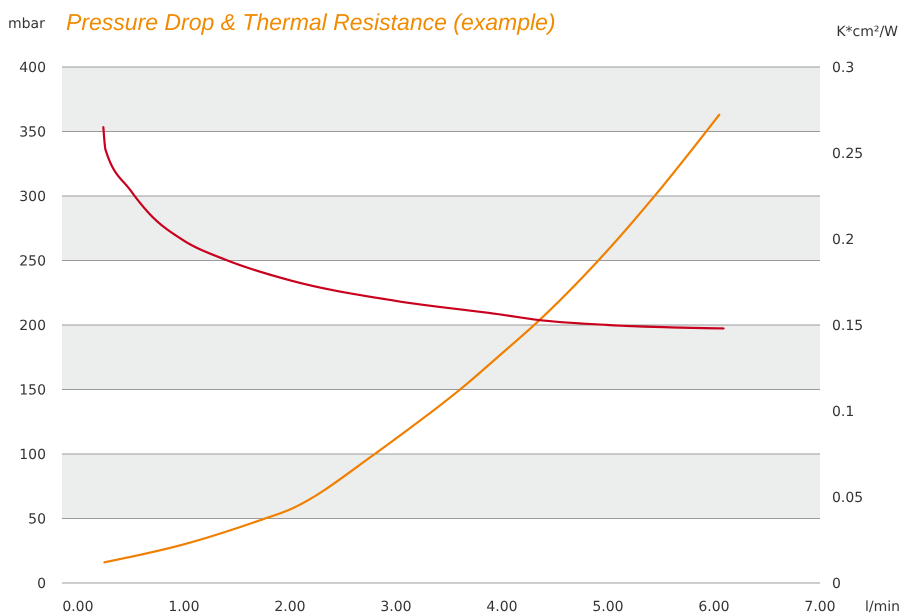 Image resolution: width=904 pixels, height=614 pixels. Describe the element at coordinates (32, 455) in the screenshot. I see `y-tick-label: 100` at that location.